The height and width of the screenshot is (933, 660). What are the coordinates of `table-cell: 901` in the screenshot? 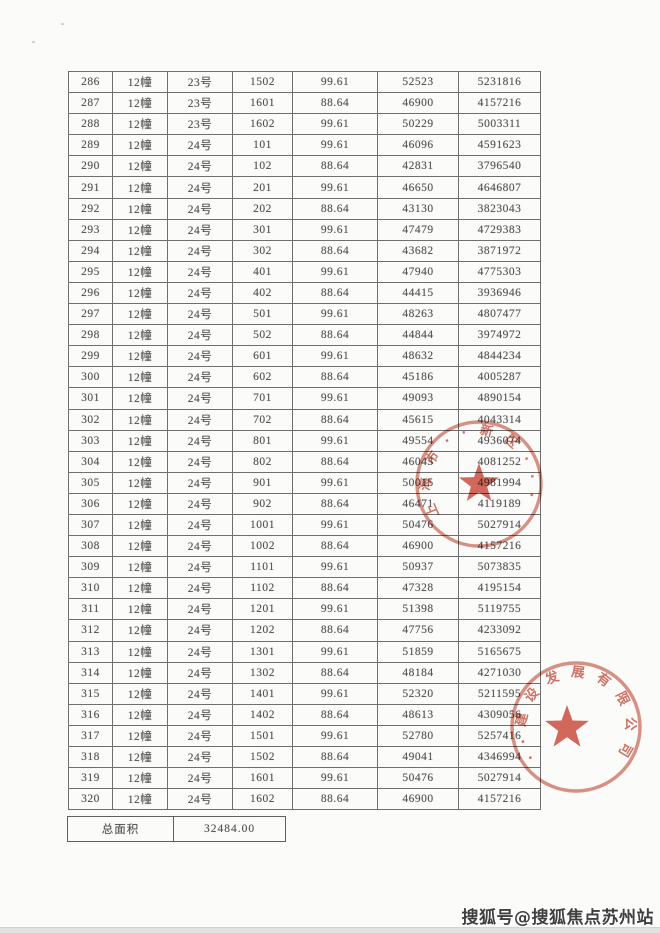 It's located at (262, 482).